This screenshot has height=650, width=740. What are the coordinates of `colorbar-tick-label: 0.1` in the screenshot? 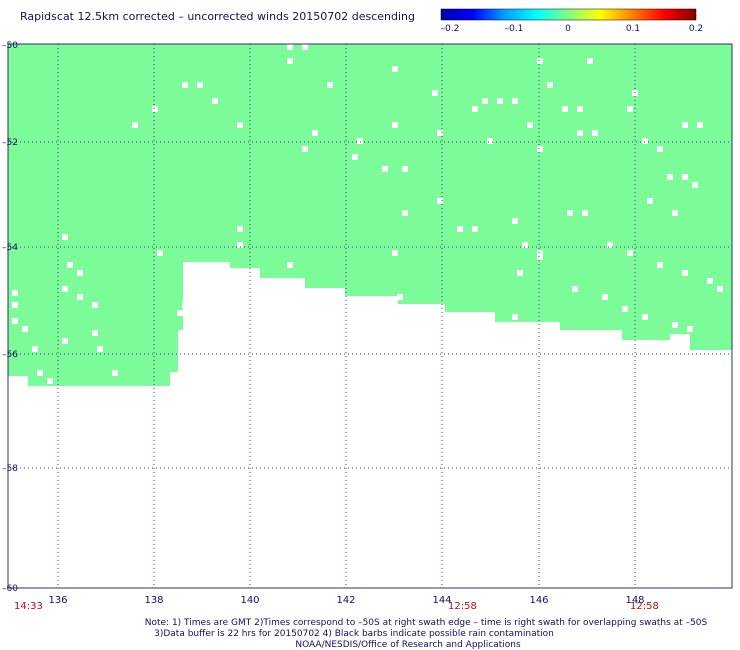 It's located at (633, 29).